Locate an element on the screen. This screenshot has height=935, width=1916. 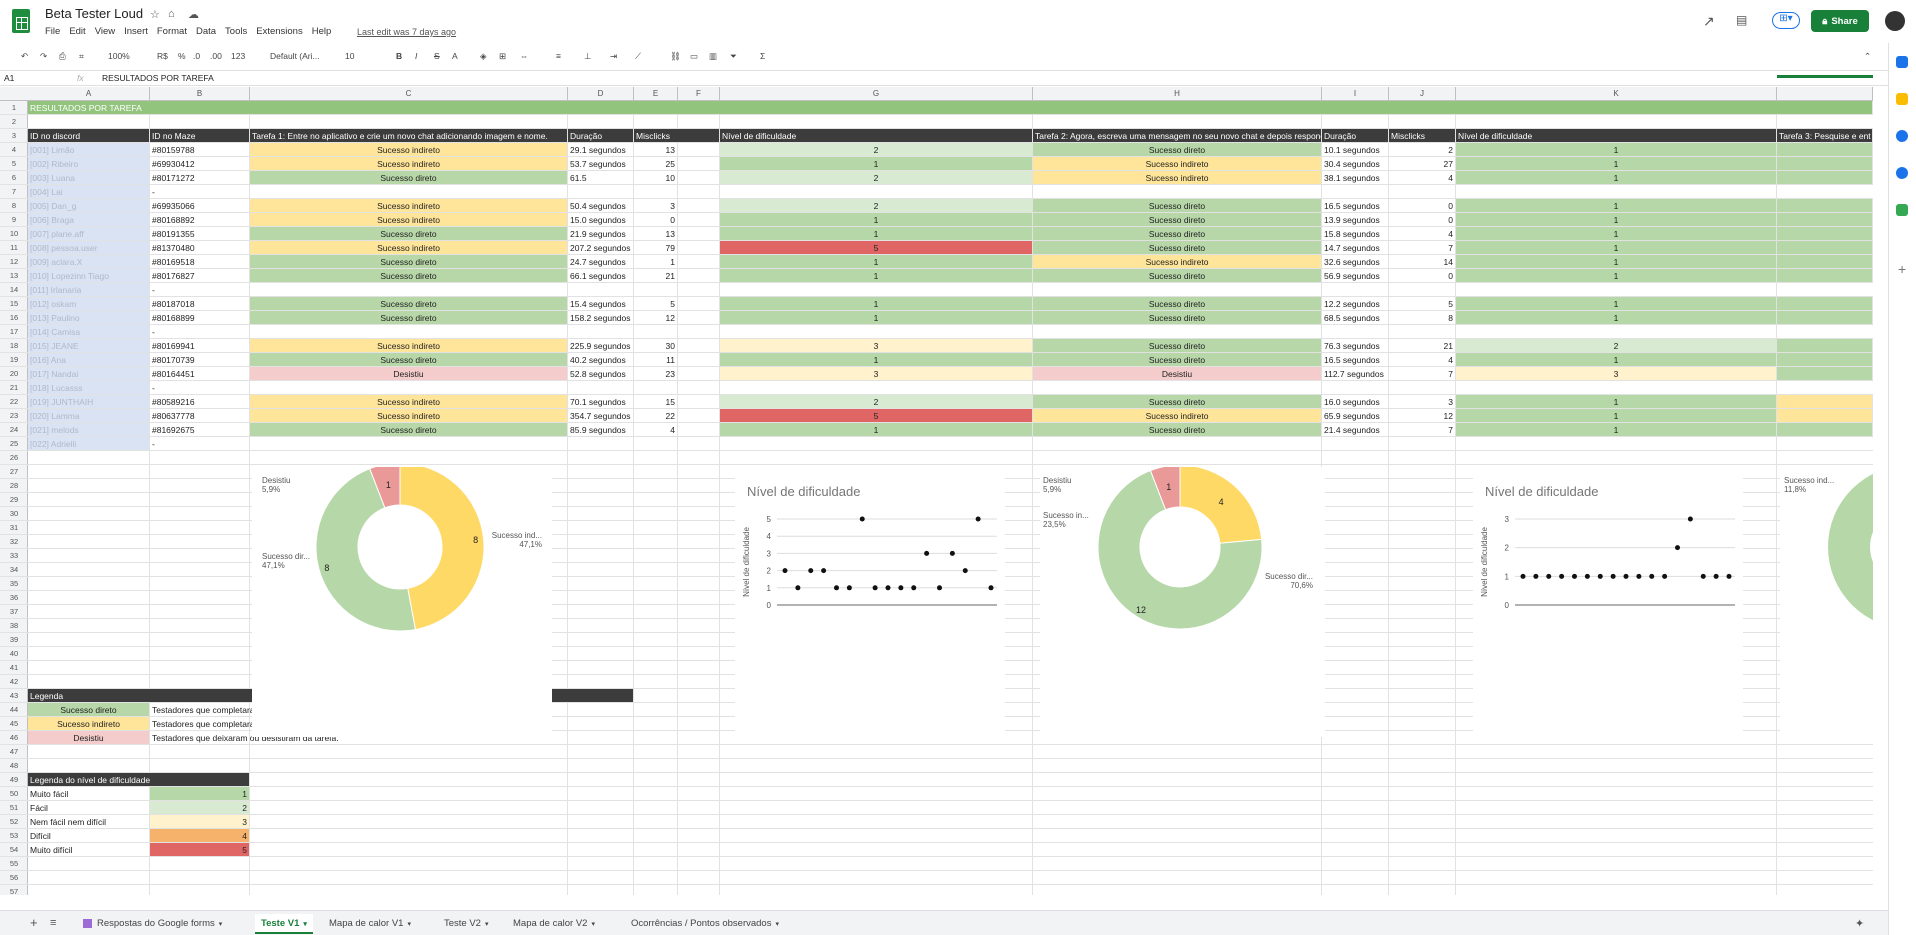
task1-misclicks-cell: 25 is located at coordinates (656, 164).